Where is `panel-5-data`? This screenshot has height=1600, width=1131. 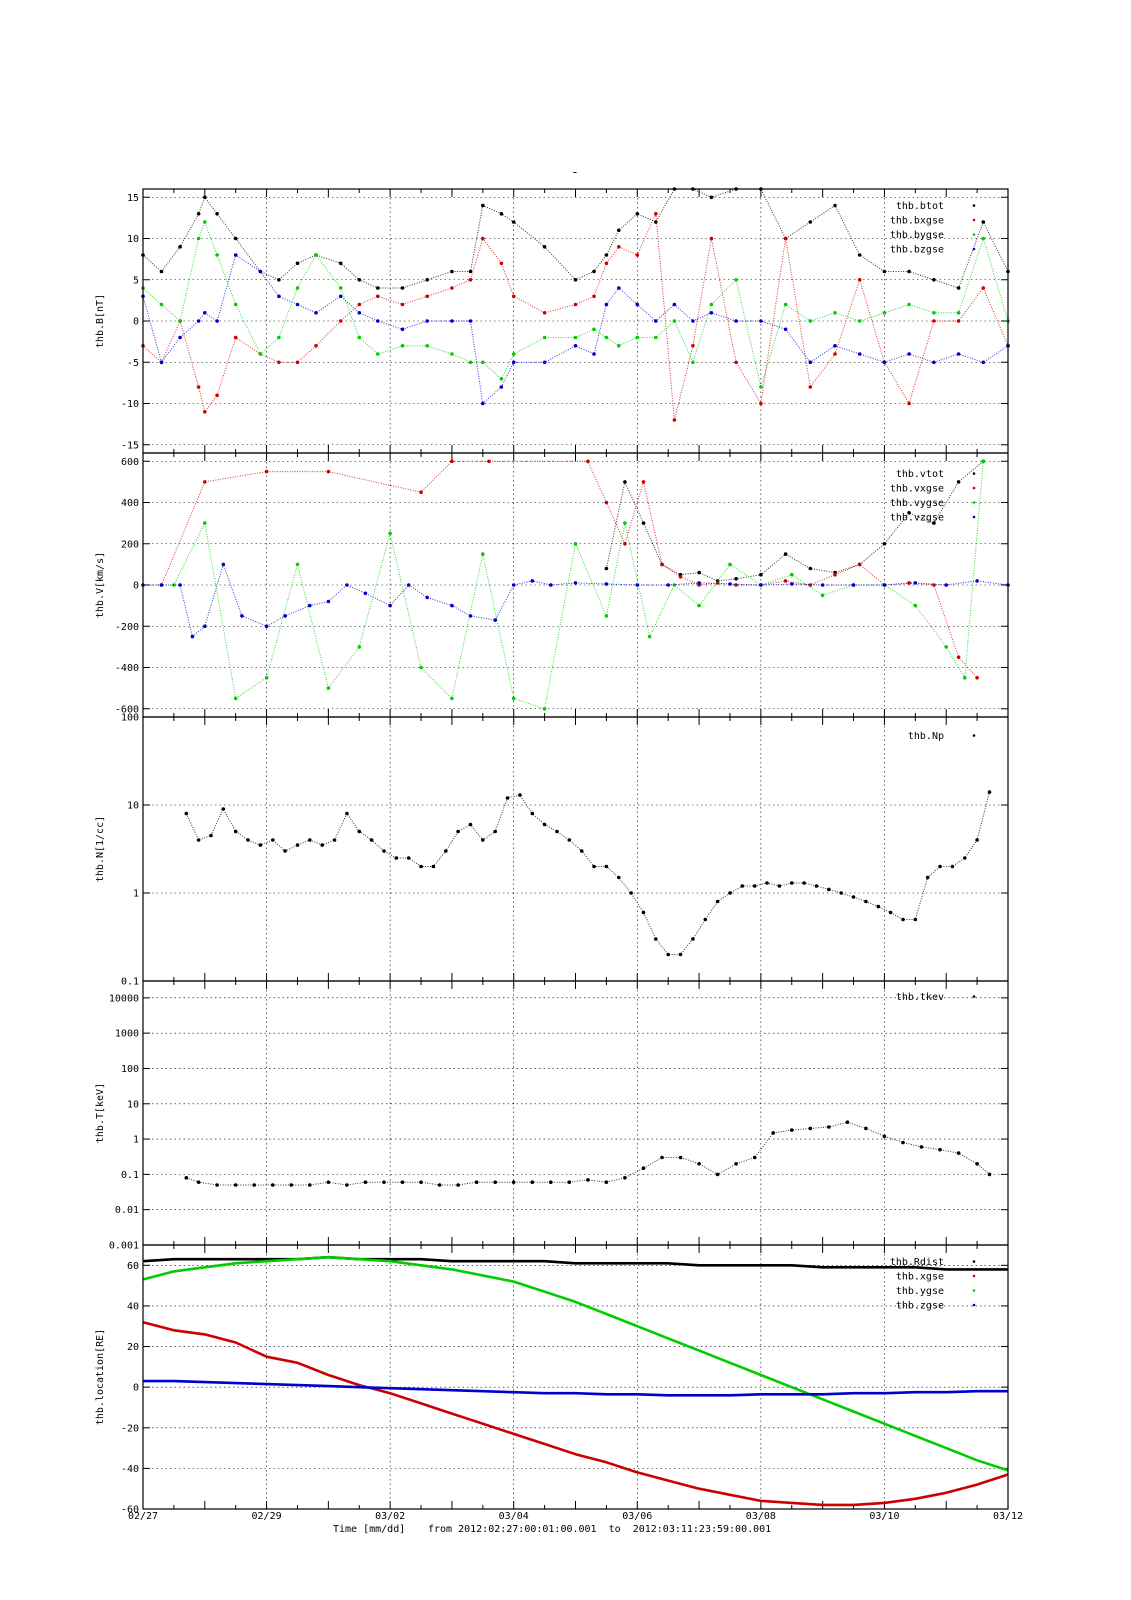
panel-5-data is located at coordinates (575, 1381).